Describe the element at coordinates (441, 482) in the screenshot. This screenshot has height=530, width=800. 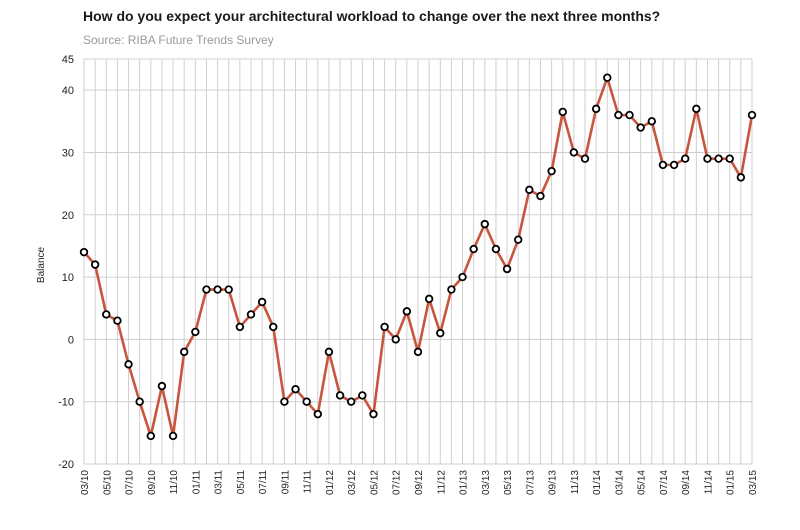
I see `x-tick-label: 11/12` at that location.